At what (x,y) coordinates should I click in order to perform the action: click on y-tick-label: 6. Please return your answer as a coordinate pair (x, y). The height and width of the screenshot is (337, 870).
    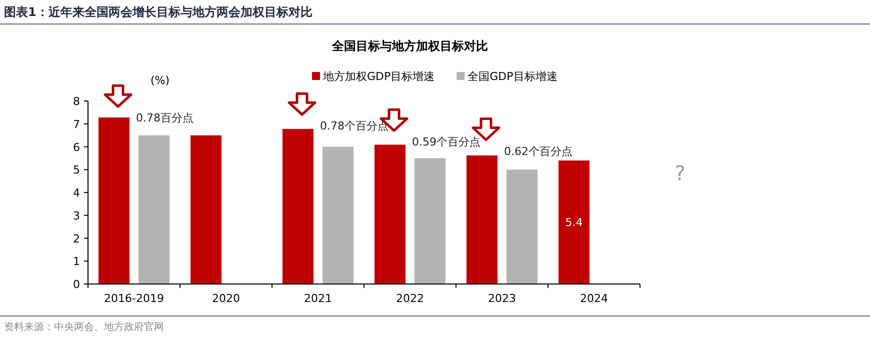
    Looking at the image, I should click on (76, 147).